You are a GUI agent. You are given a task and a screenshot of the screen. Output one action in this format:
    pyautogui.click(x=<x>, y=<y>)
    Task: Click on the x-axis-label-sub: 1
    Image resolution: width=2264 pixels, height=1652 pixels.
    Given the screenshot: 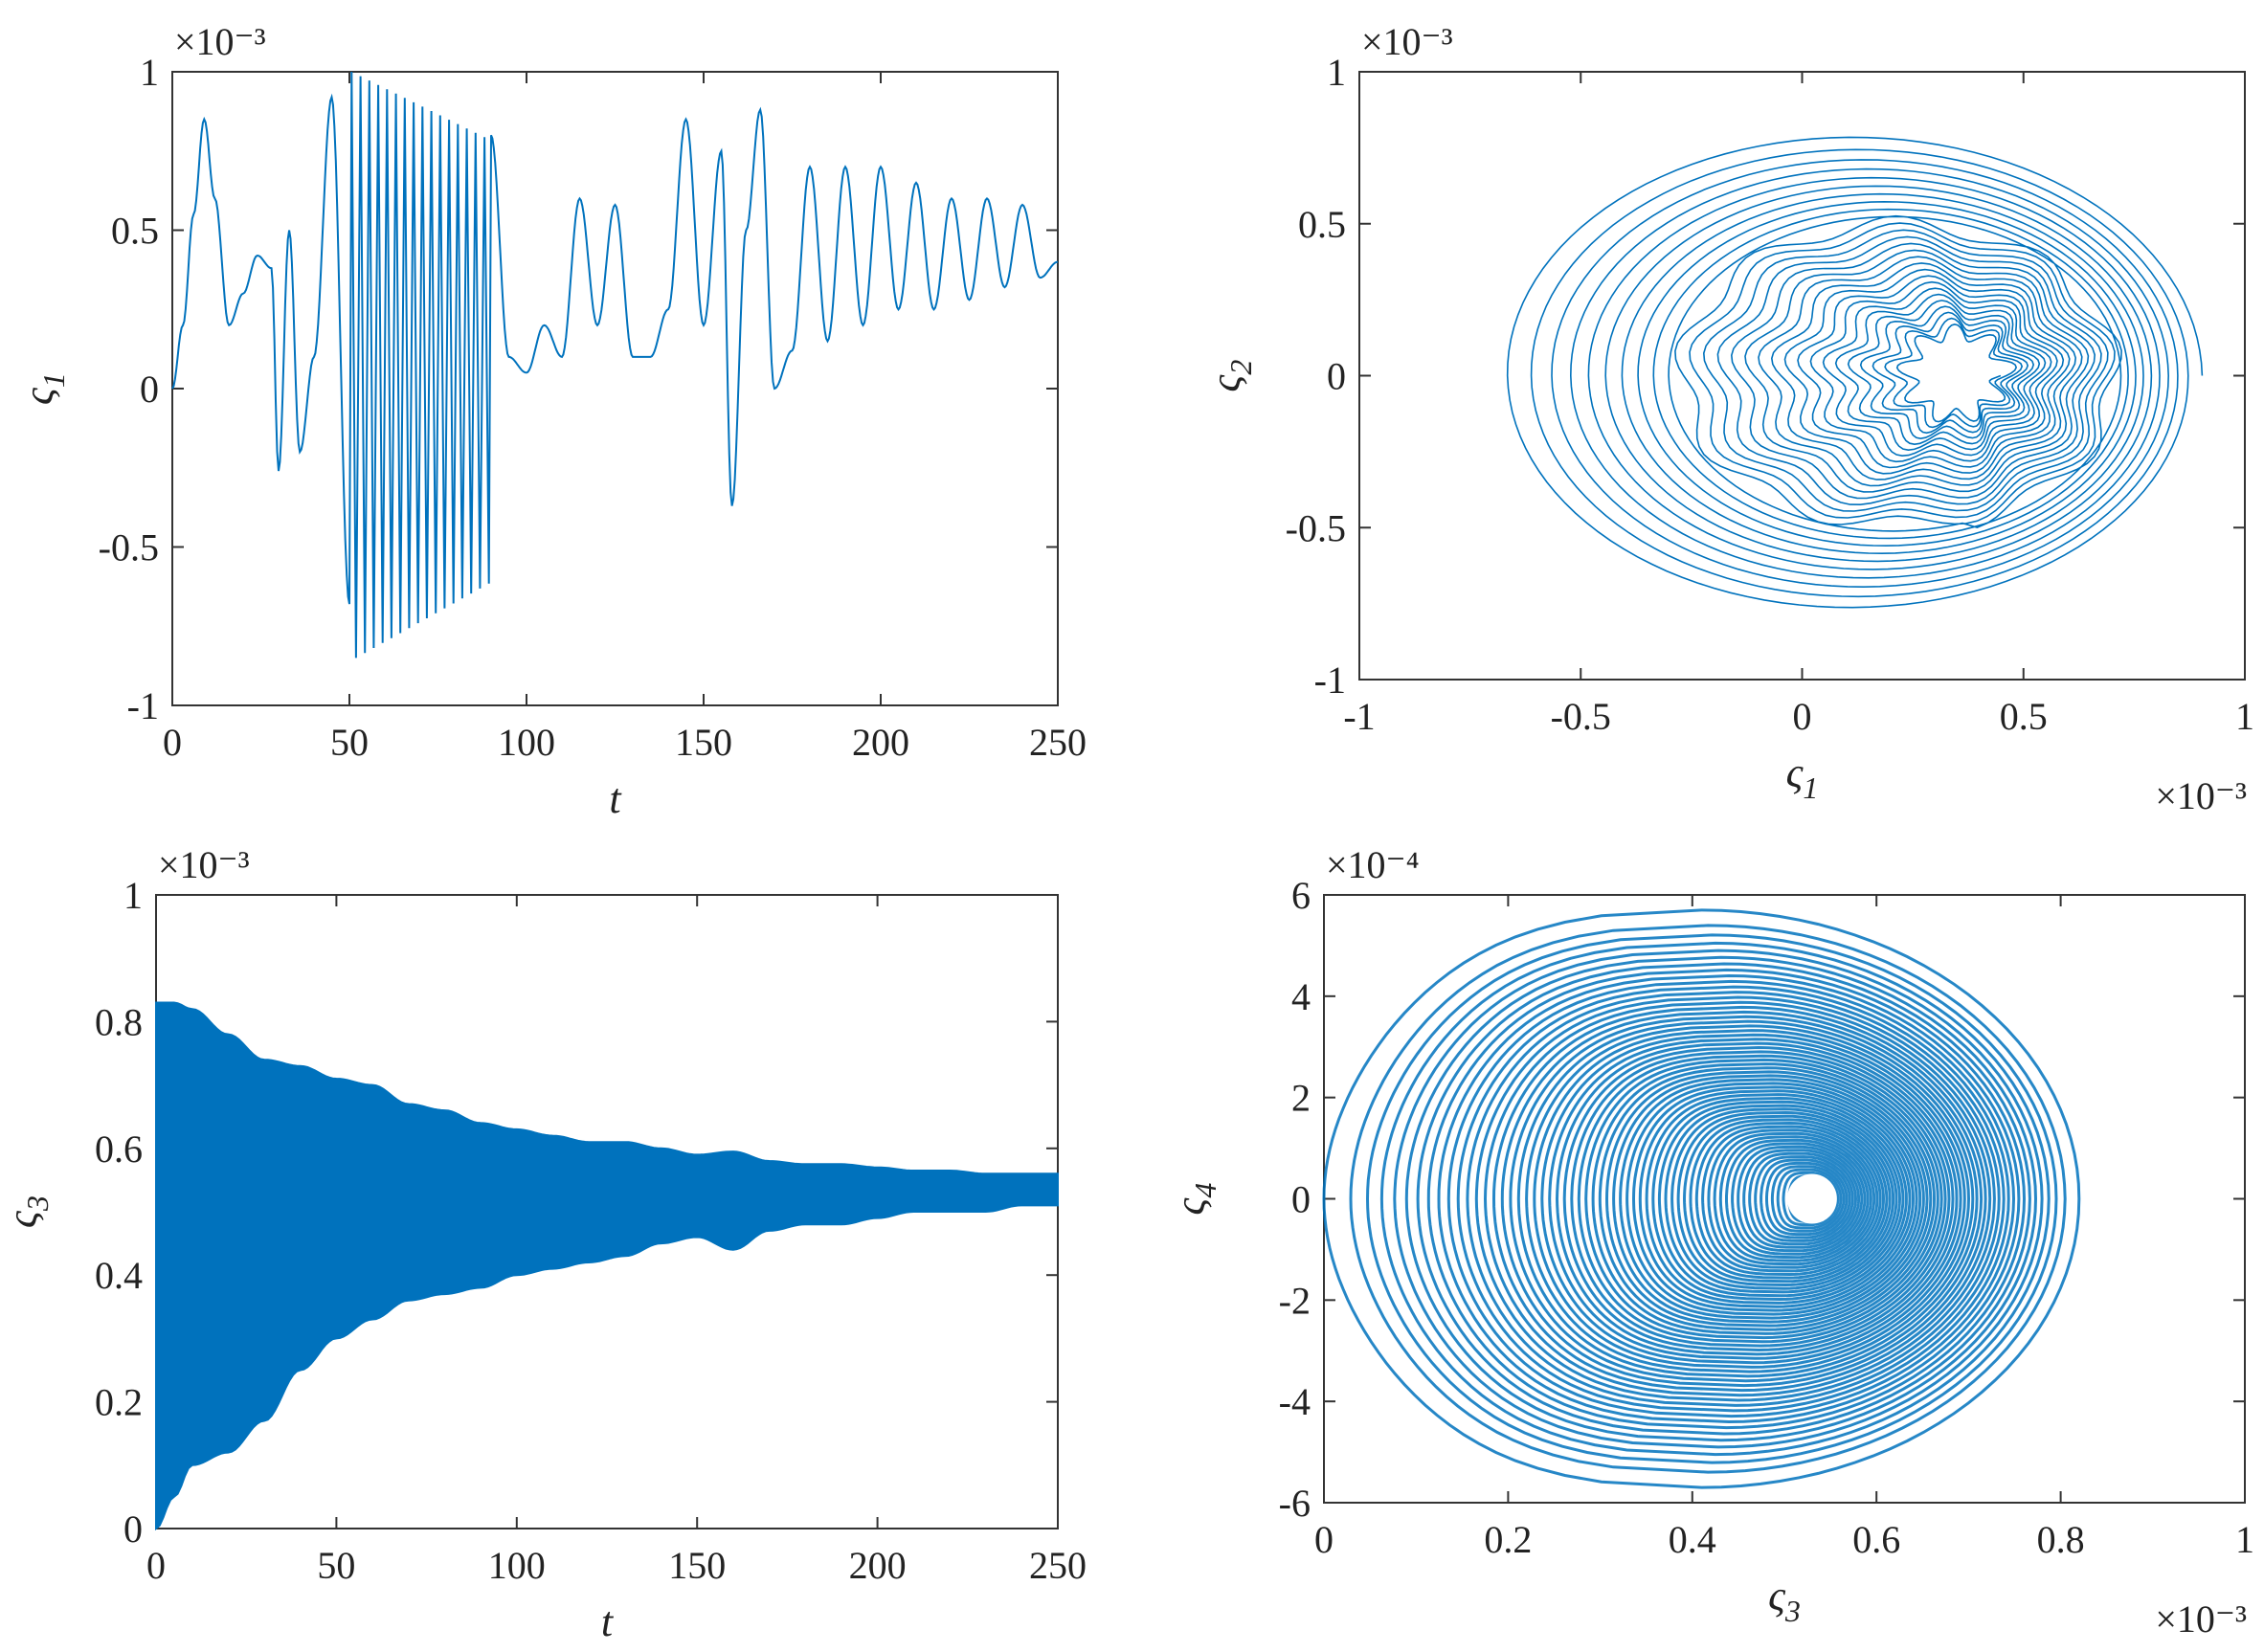 What is the action you would take?
    pyautogui.click(x=1811, y=787)
    